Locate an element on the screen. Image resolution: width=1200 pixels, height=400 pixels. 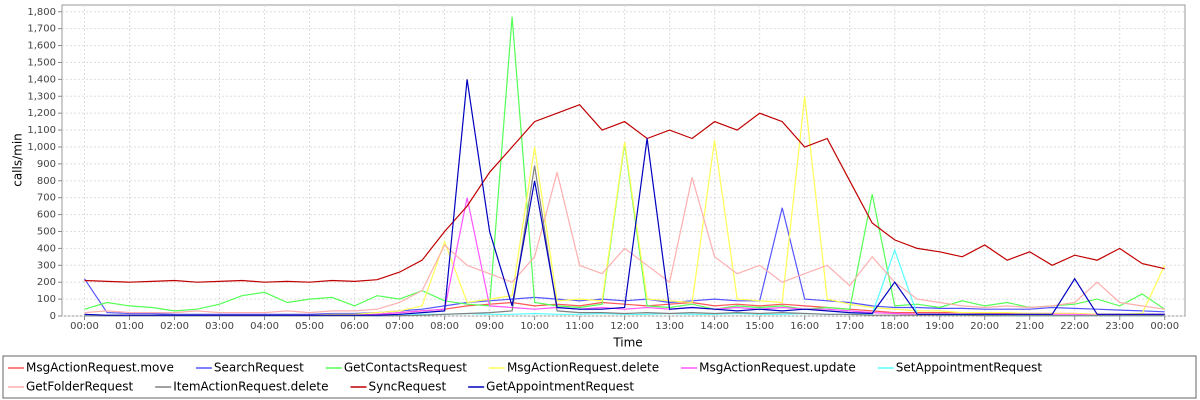
legend-label: MsgActionRequest.update is located at coordinates (777, 368).